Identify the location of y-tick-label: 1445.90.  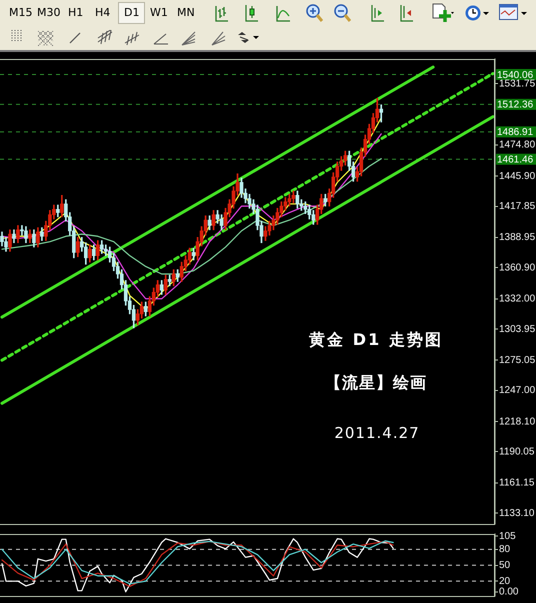
(517, 176).